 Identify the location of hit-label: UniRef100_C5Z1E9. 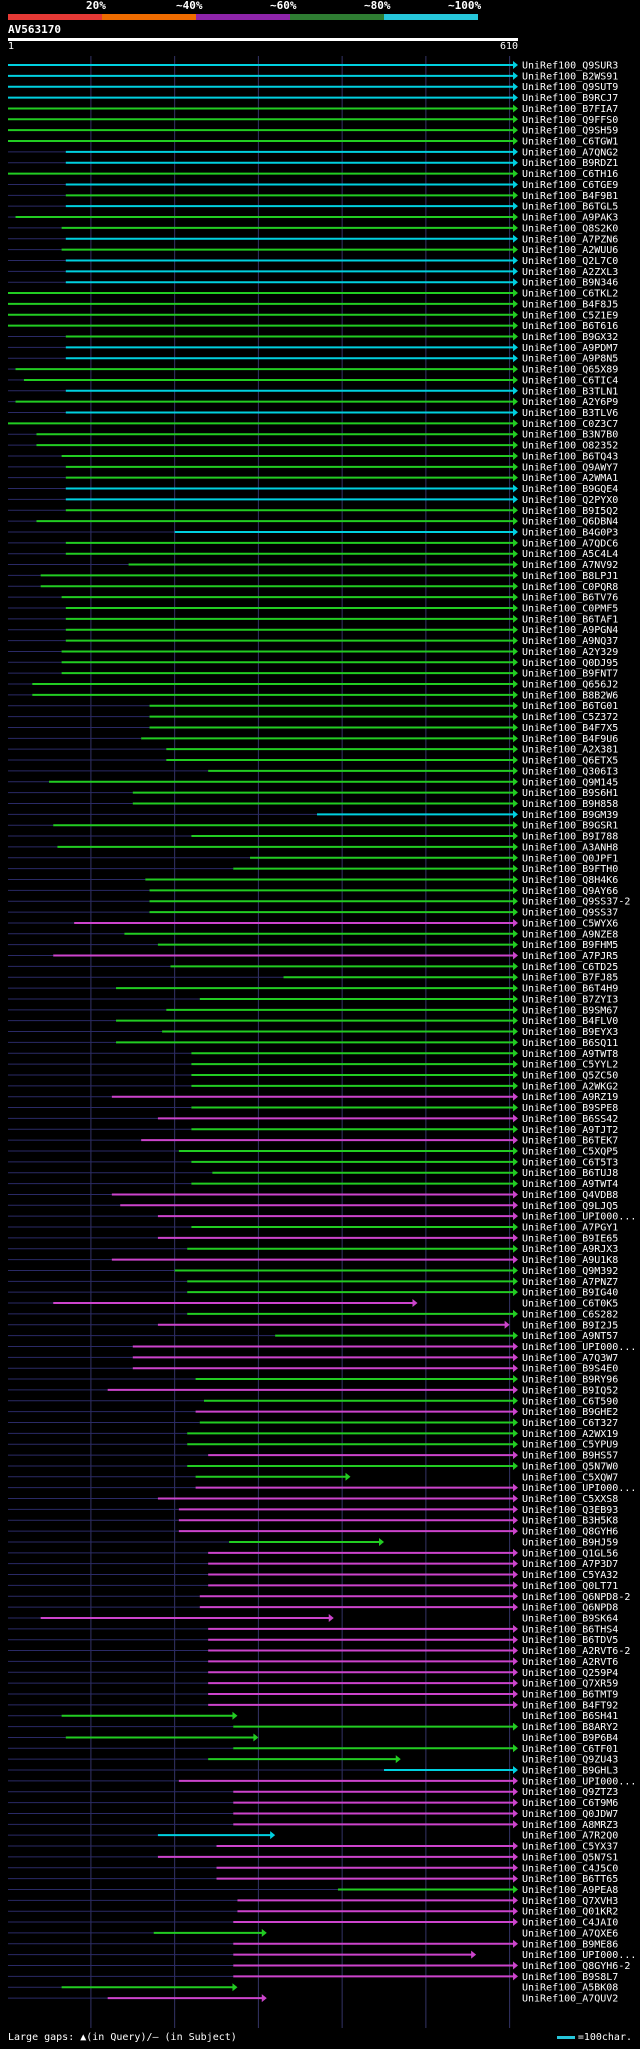
(570, 315).